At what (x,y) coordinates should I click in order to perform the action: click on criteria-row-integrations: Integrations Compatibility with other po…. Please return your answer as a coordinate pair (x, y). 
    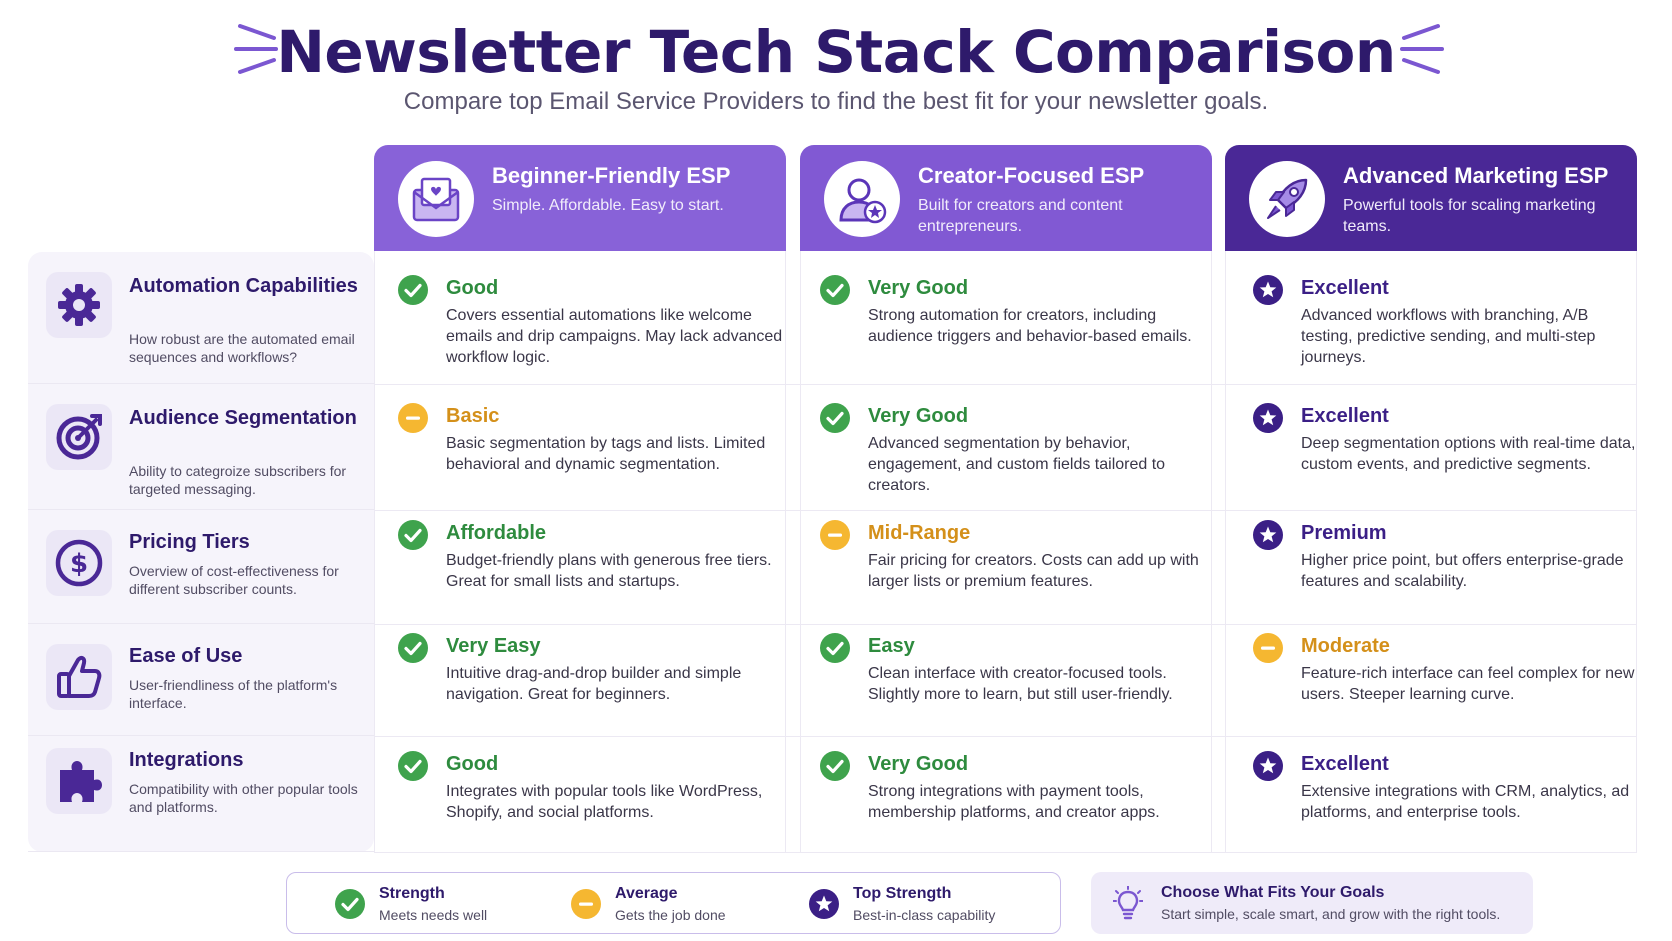
    Looking at the image, I should click on (201, 794).